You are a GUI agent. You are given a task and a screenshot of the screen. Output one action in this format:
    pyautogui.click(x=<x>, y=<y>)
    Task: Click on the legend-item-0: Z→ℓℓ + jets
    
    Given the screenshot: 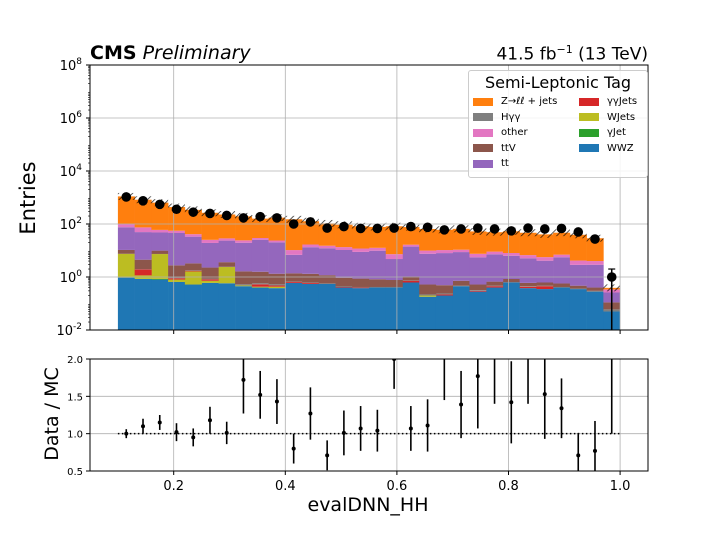 What is the action you would take?
    pyautogui.click(x=515, y=101)
    